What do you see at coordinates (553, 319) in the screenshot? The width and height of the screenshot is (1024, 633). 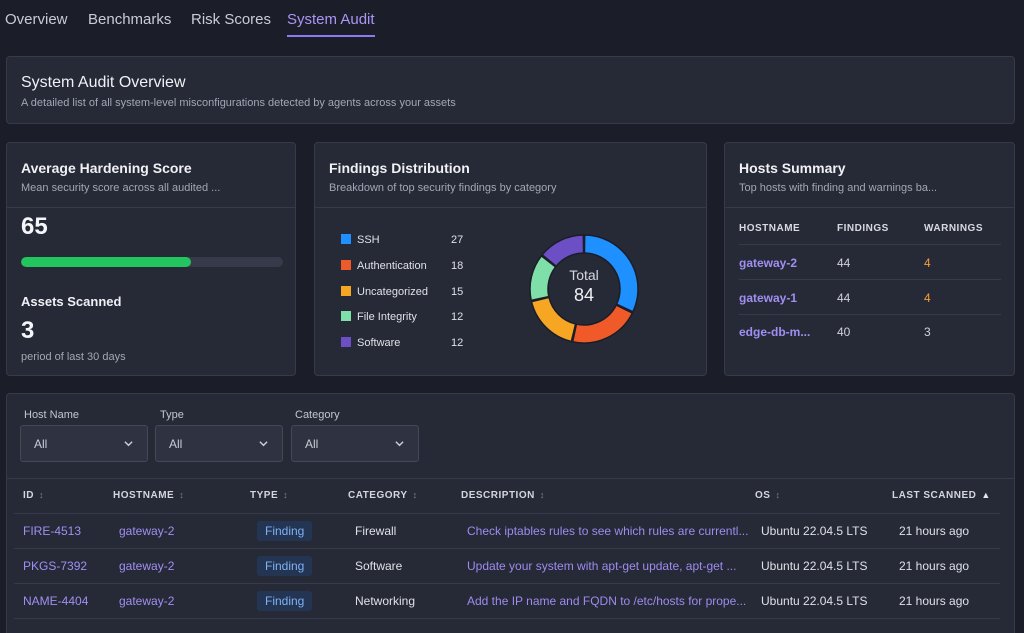 I see `donut-slice-uncategorized` at bounding box center [553, 319].